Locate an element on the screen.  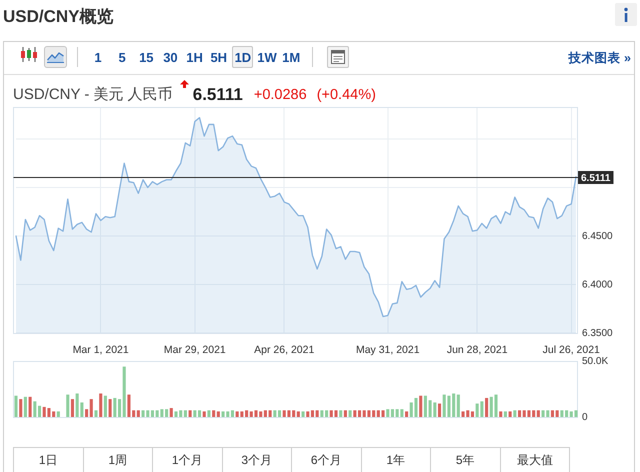
x-tick-label: Jul 26, 2021 is located at coordinates (571, 350).